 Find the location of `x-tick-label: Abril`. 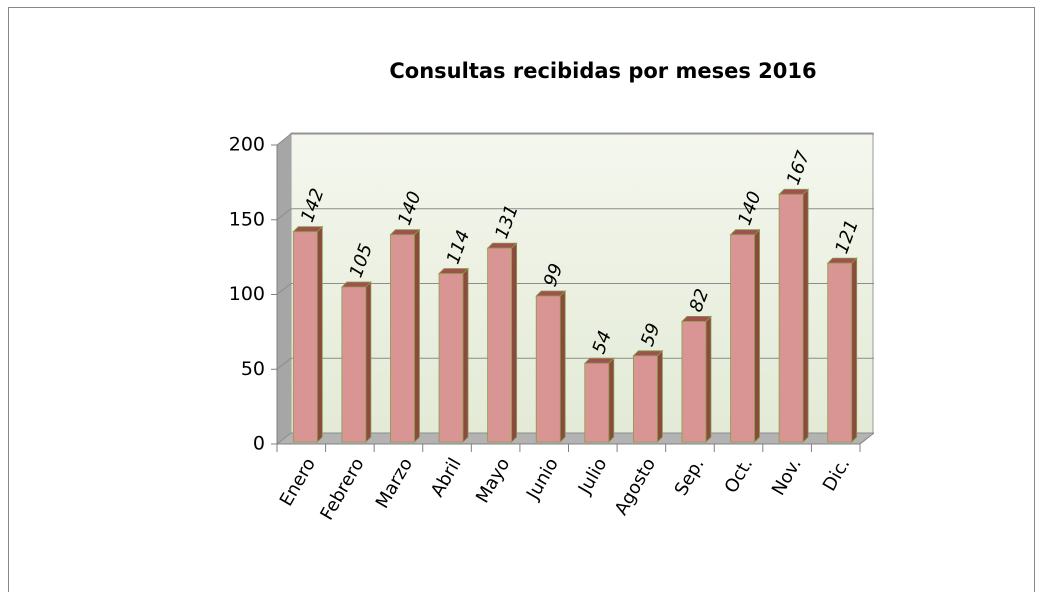

x-tick-label: Abril is located at coordinates (446, 478).